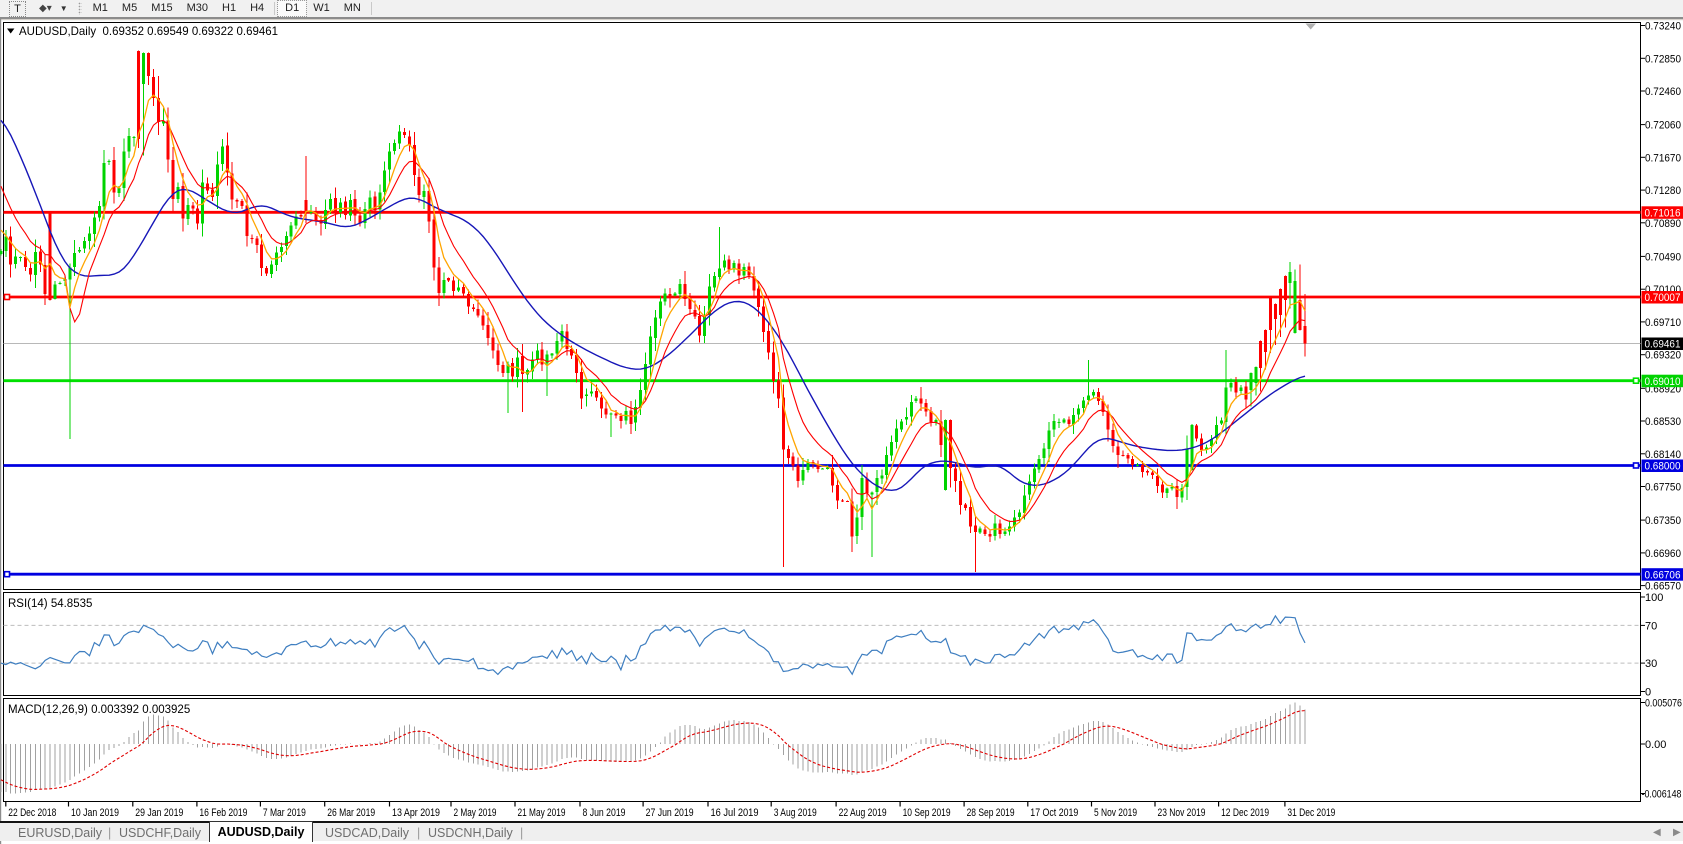 The width and height of the screenshot is (1683, 844). What do you see at coordinates (1654, 598) in the screenshot?
I see `svg-text: 100` at bounding box center [1654, 598].